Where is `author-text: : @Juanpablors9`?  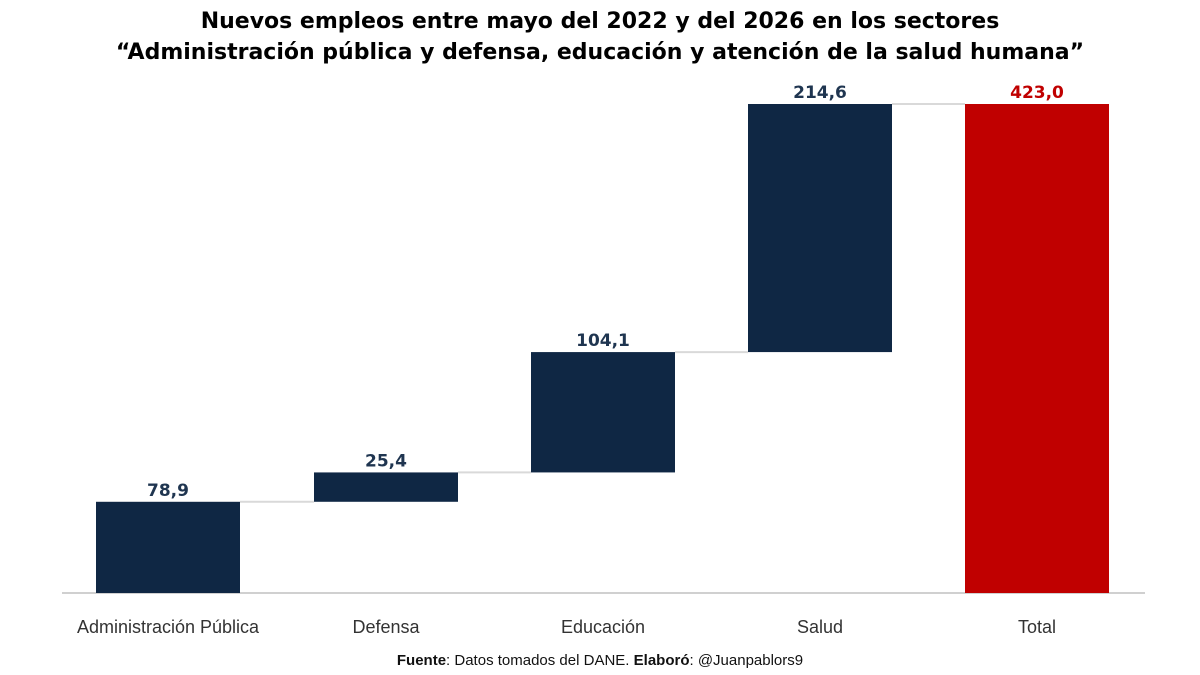
author-text: : @Juanpablors9 is located at coordinates (746, 660).